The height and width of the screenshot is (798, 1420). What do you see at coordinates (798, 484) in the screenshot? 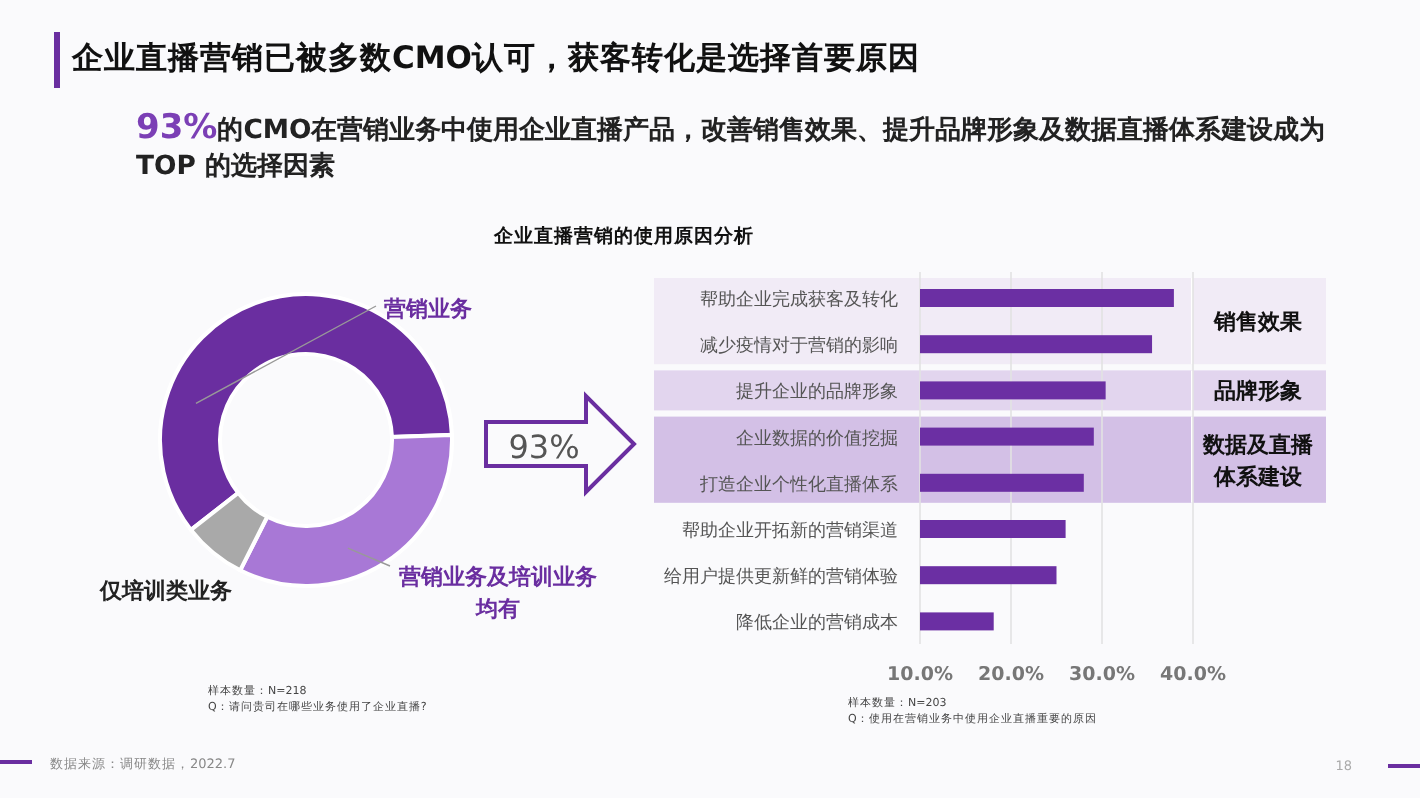
I see `y-tick-label: 打造企业个性化直播体系` at bounding box center [798, 484].